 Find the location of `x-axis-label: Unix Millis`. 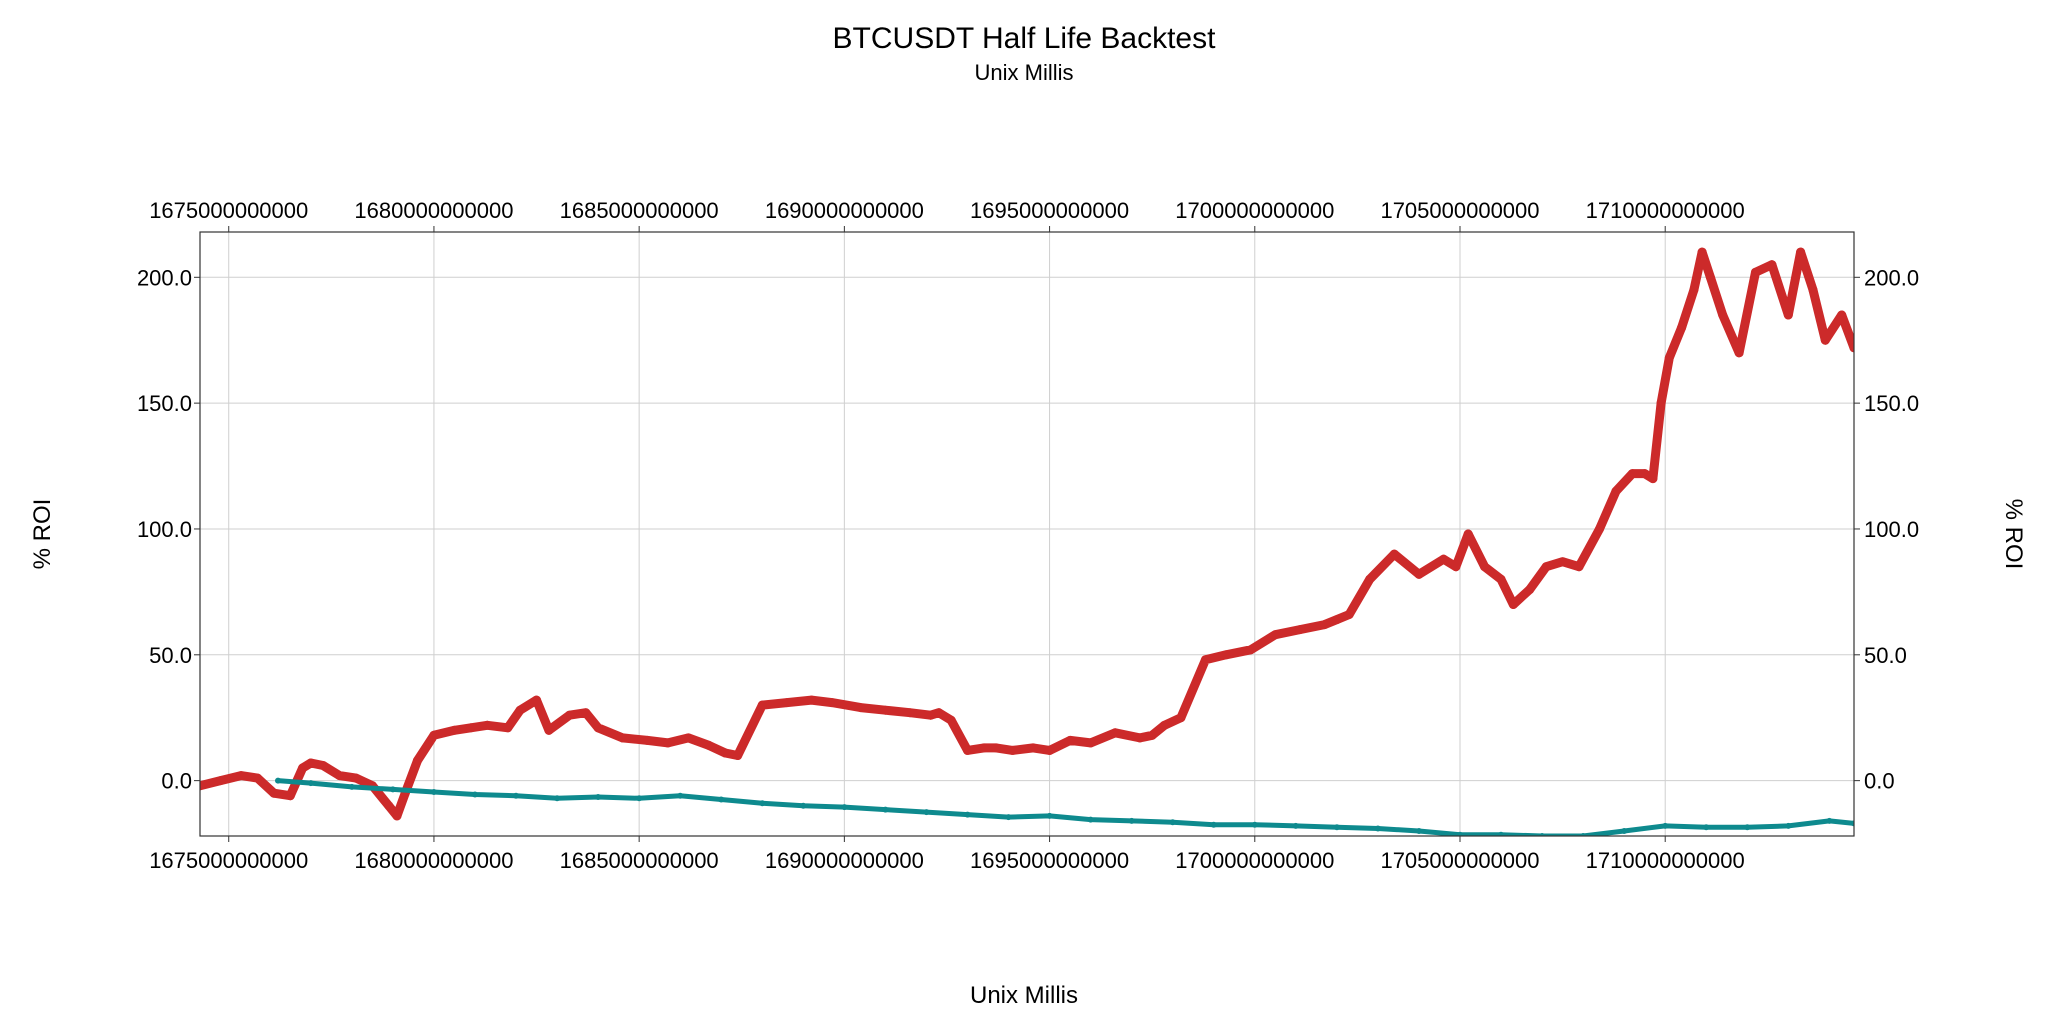

x-axis-label: Unix Millis is located at coordinates (1024, 995).